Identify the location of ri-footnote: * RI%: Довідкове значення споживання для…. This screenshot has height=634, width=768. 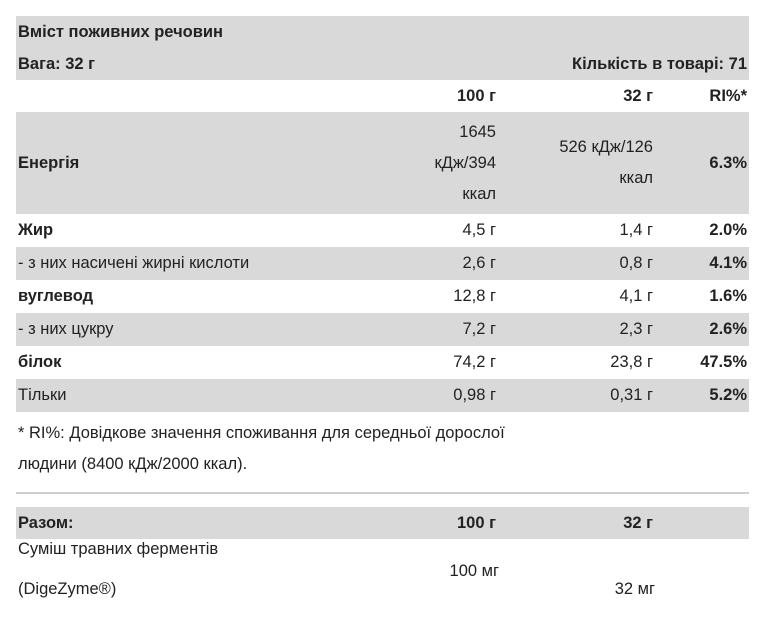
(382, 446).